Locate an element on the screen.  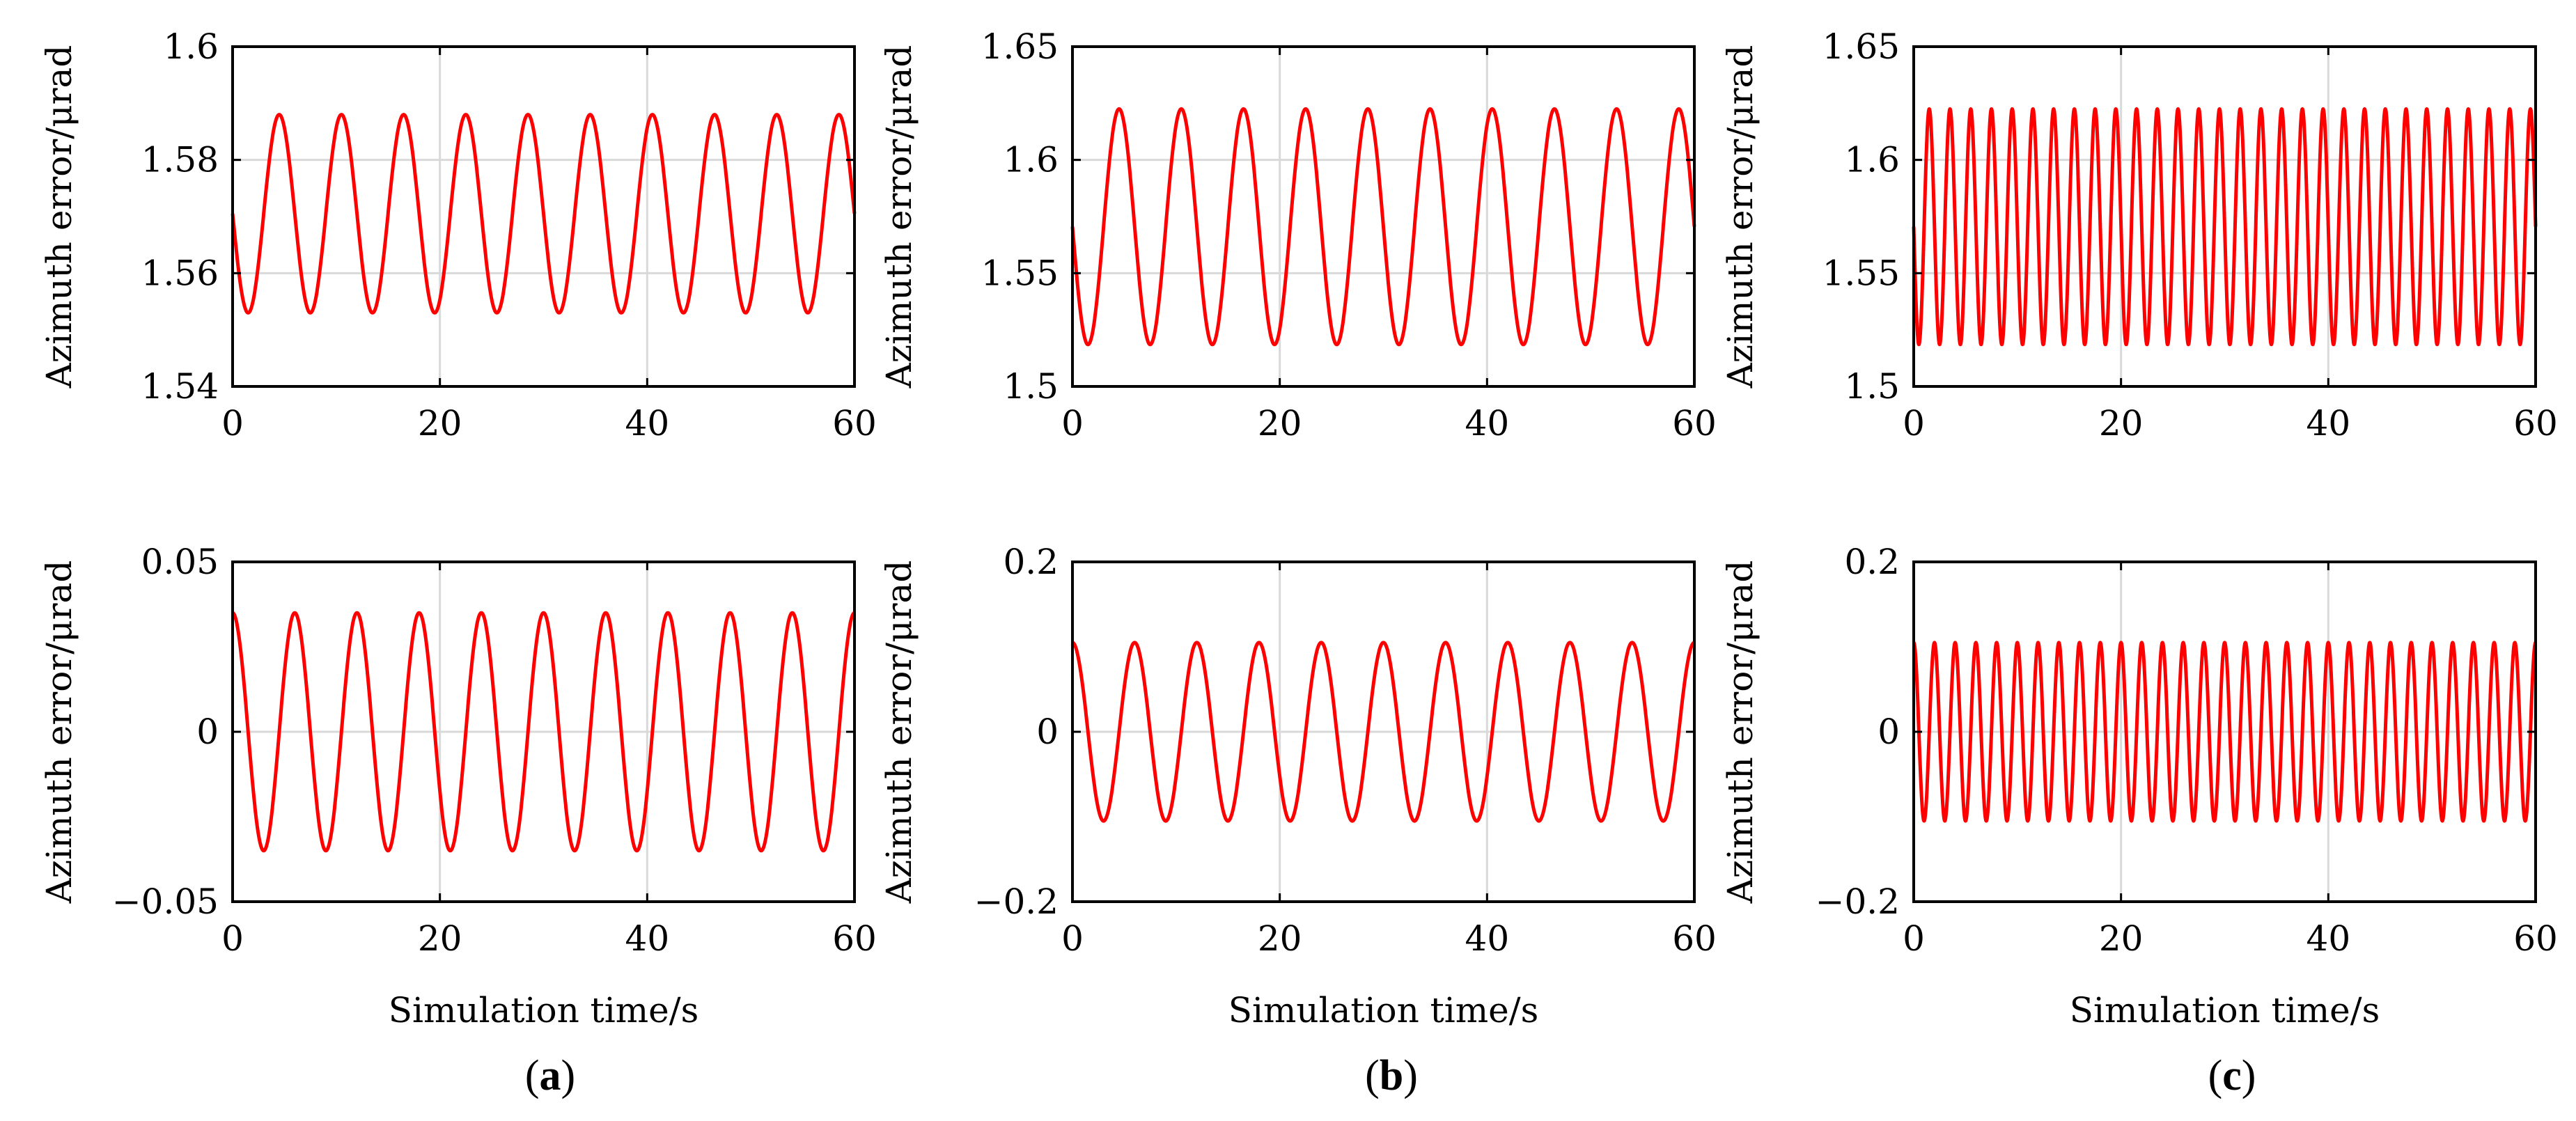
chart-a-top: 0 20 40 60 1.54 1.56 1.58 1.6 Azimuth error/μrad is located at coordinates (458, 235).